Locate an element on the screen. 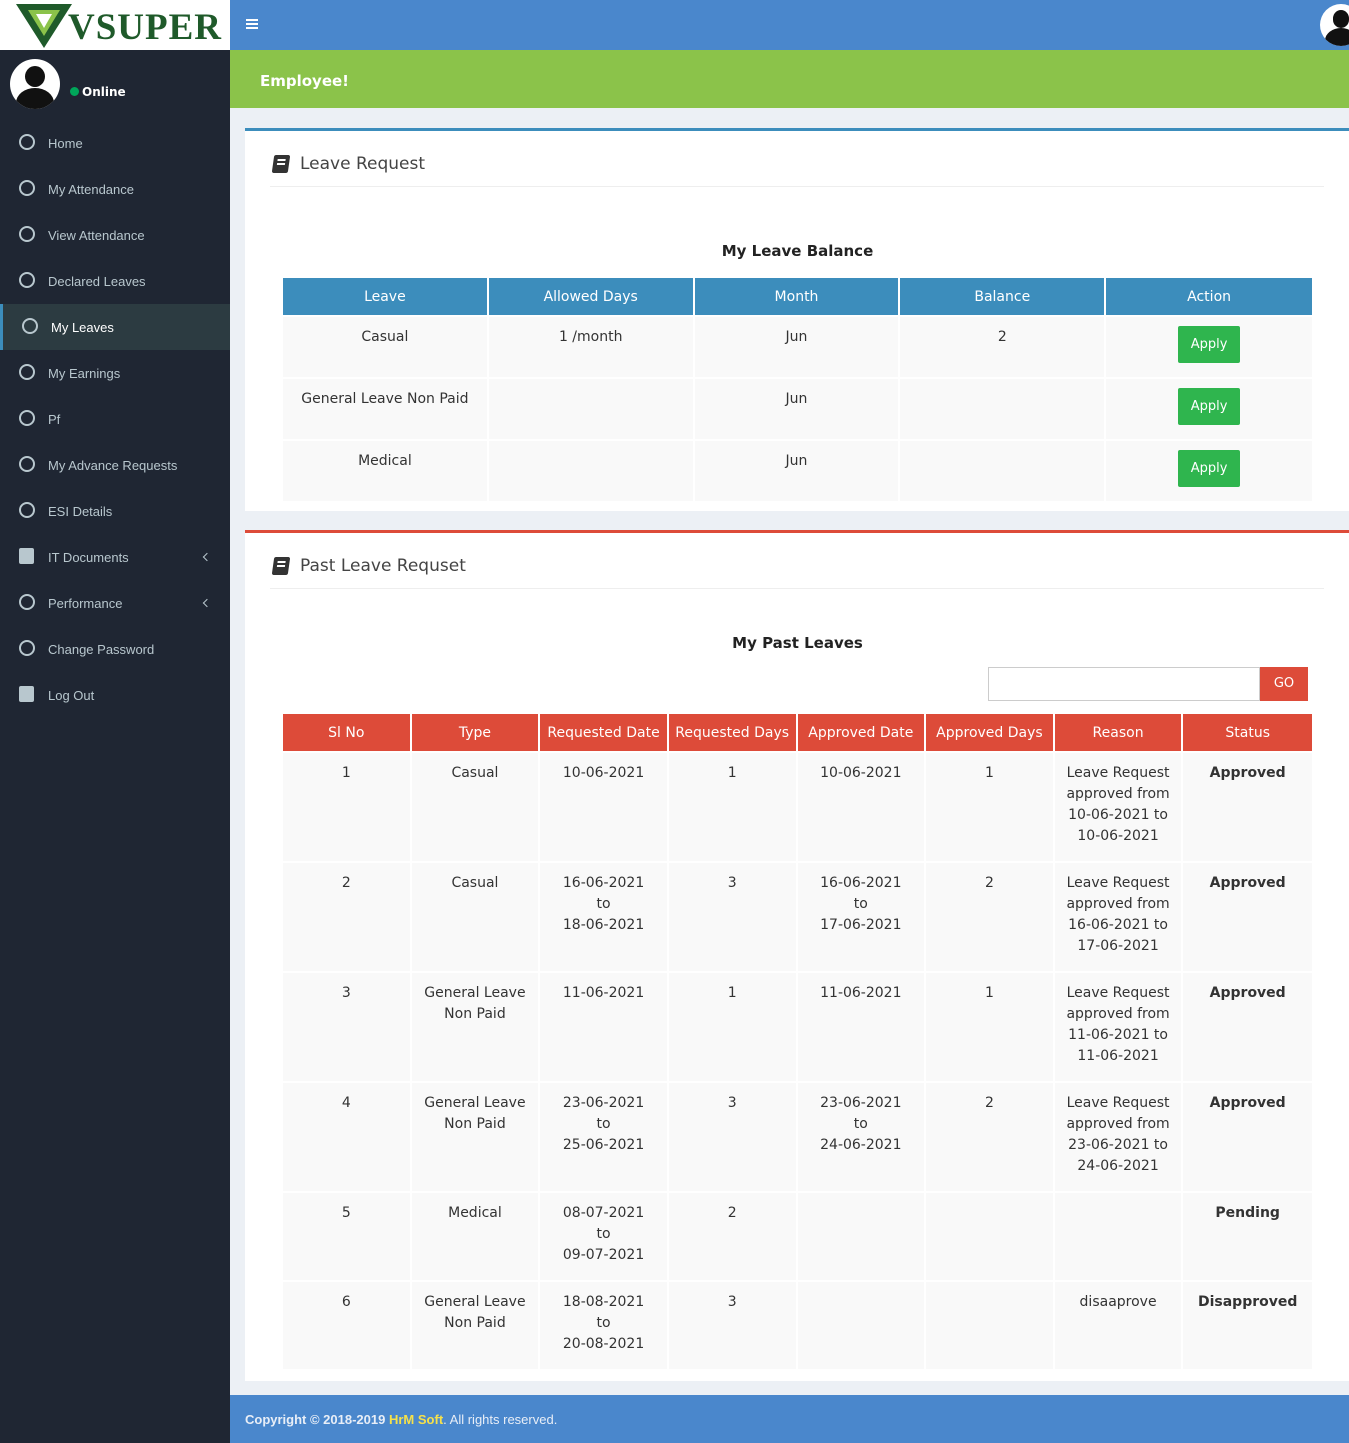 The width and height of the screenshot is (1349, 1443). cell-text: Medical is located at coordinates (385, 461).